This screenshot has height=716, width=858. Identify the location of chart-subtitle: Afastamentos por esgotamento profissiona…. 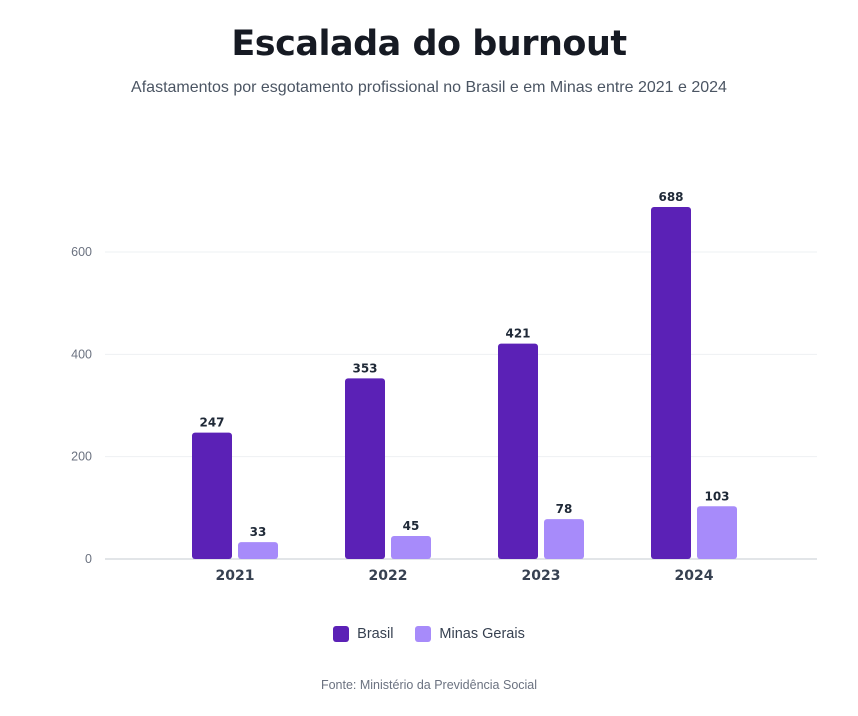
(429, 87).